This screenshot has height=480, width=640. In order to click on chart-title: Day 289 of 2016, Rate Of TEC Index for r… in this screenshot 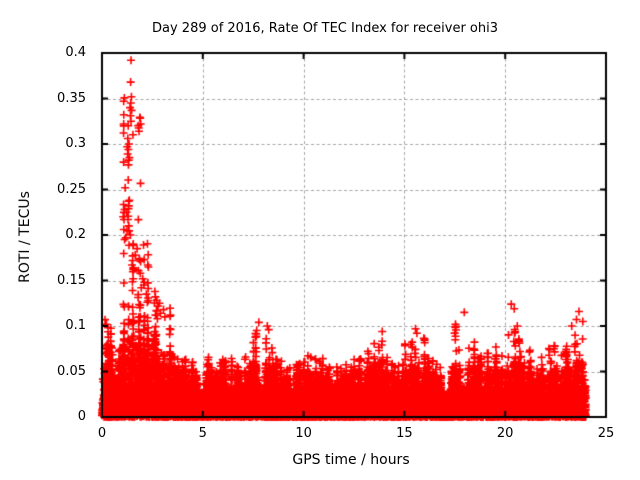, I will do `click(325, 28)`.